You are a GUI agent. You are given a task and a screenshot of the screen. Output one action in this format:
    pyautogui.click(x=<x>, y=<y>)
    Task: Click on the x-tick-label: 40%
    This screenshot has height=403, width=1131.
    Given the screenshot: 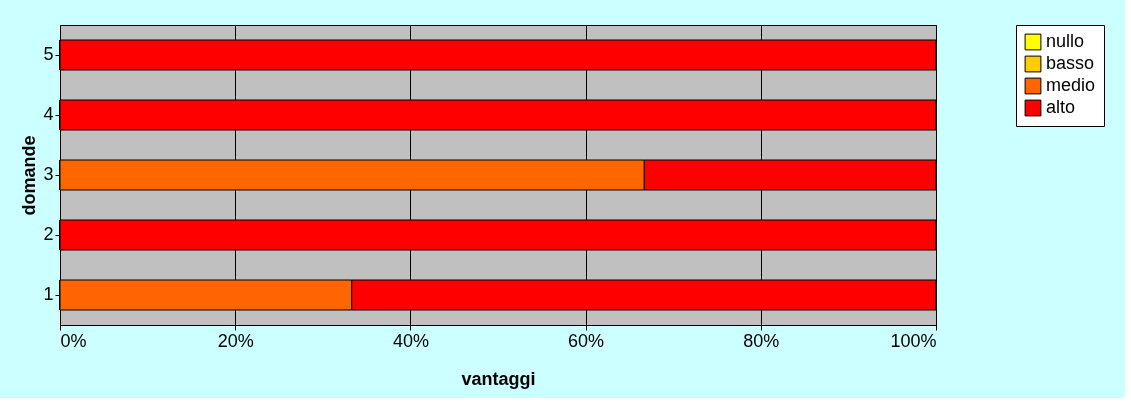 What is the action you would take?
    pyautogui.click(x=410, y=340)
    